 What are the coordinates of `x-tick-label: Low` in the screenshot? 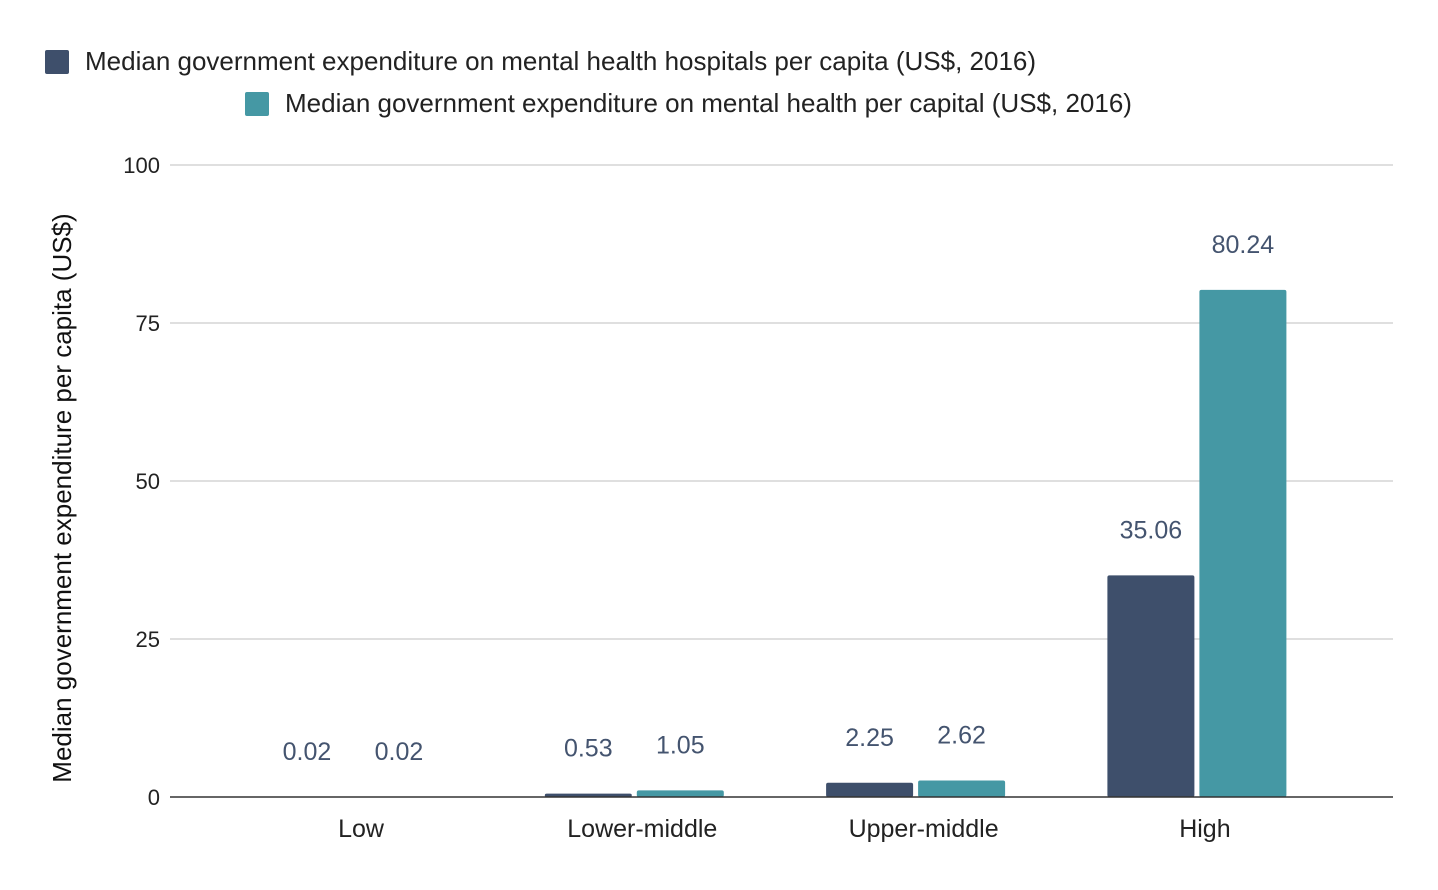 It's located at (361, 829).